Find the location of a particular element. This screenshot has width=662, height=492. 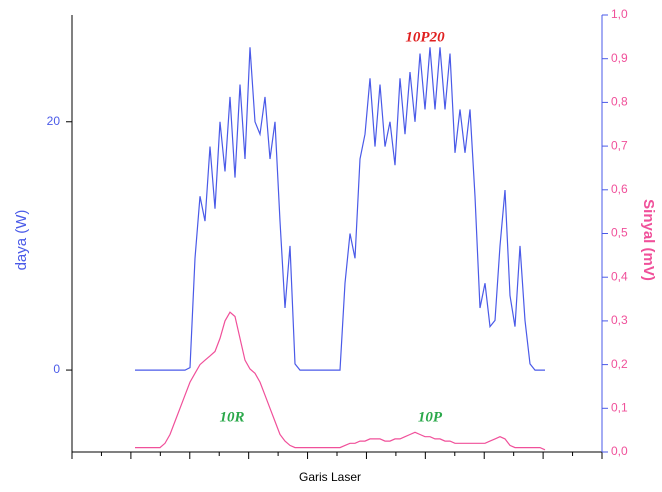

y2-axis-label: Sinyal (mV) is located at coordinates (648, 240).